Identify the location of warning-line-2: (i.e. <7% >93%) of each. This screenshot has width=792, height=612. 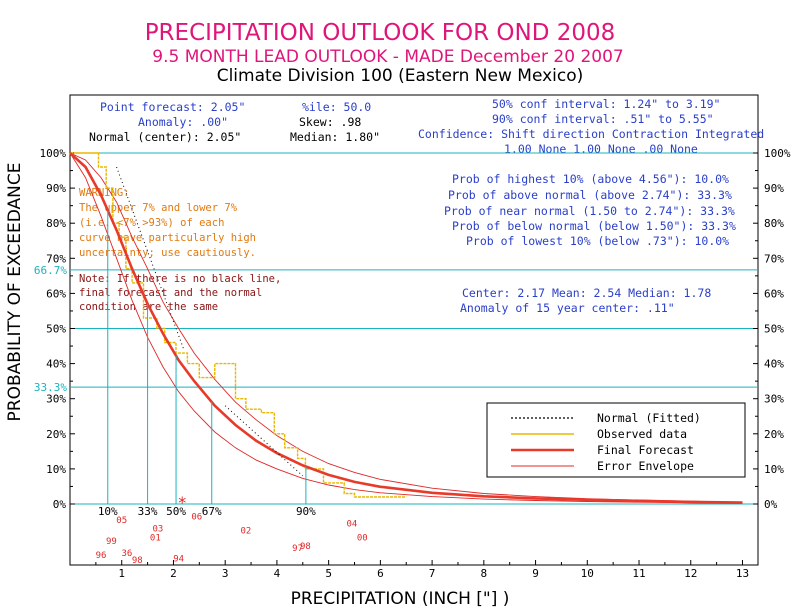
(151, 223).